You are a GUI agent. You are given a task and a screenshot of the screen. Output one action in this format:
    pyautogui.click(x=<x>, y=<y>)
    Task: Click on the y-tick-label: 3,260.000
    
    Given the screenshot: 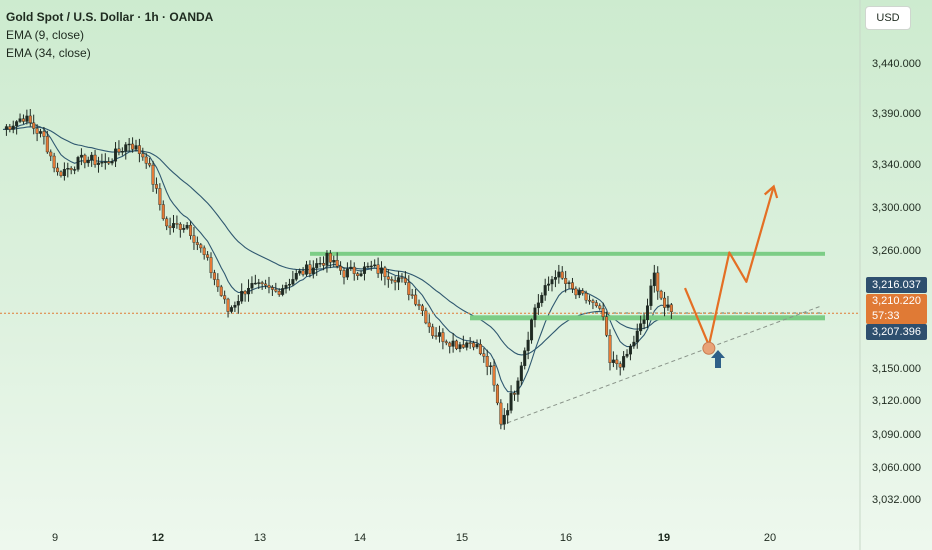 What is the action you would take?
    pyautogui.click(x=896, y=251)
    